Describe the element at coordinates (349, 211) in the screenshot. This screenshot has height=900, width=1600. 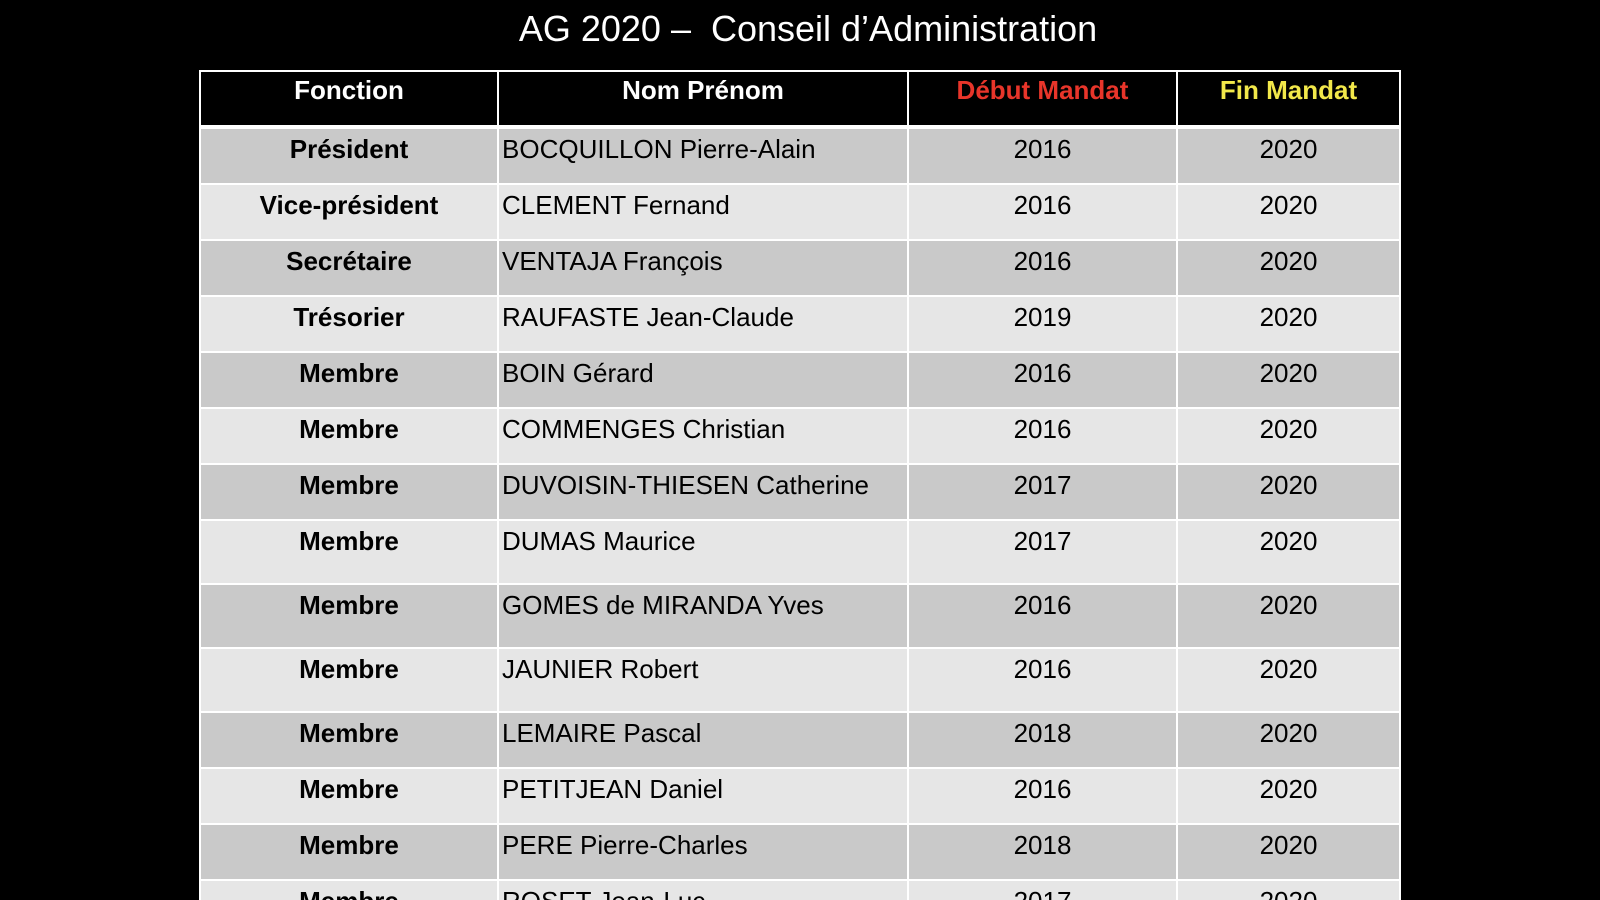
I see `cell-fonction: Vice-président` at that location.